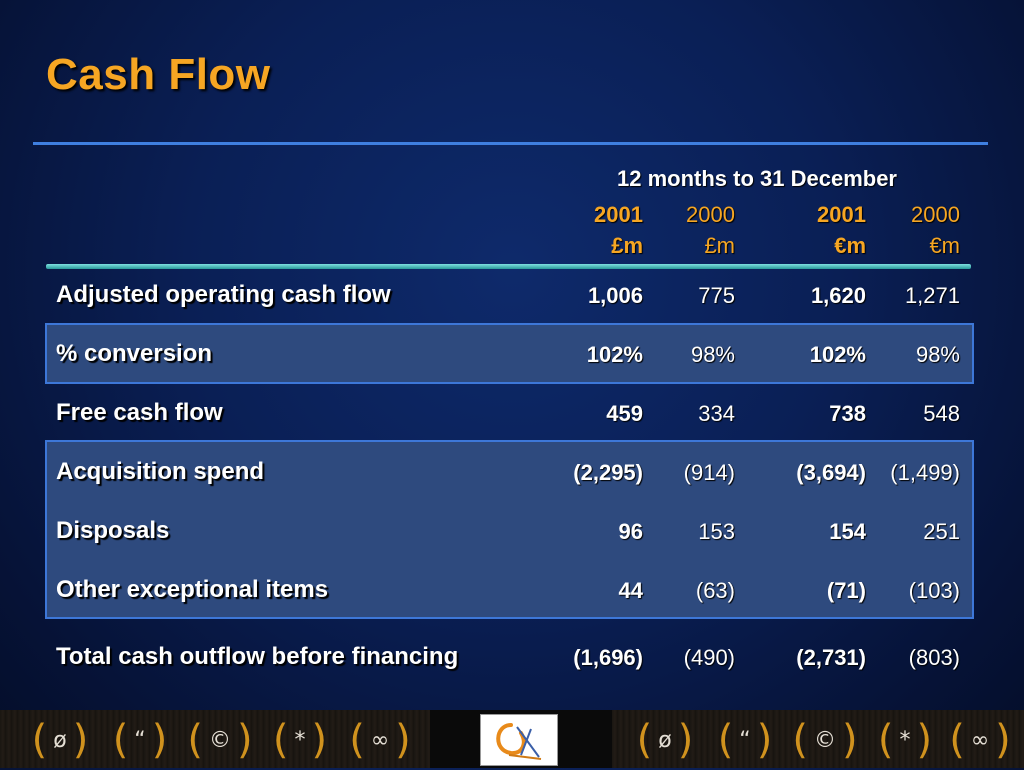 Image resolution: width=1024 pixels, height=770 pixels. Describe the element at coordinates (630, 531) in the screenshot. I see `table-cell: 96` at that location.